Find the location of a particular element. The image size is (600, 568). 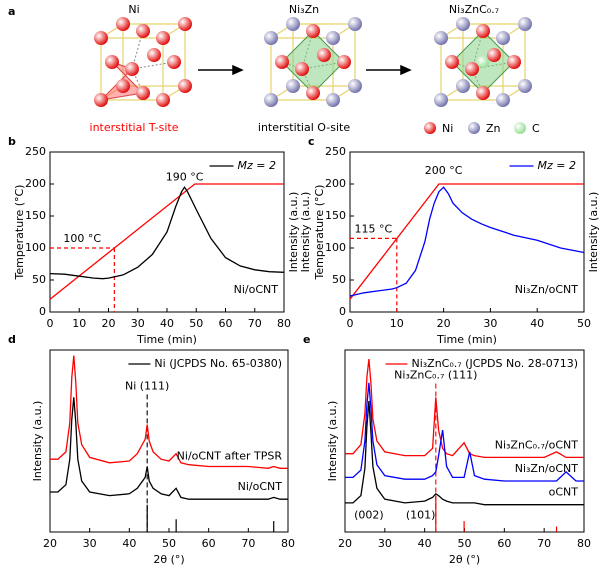

y-tick-label: 250 is located at coordinates (35, 151).